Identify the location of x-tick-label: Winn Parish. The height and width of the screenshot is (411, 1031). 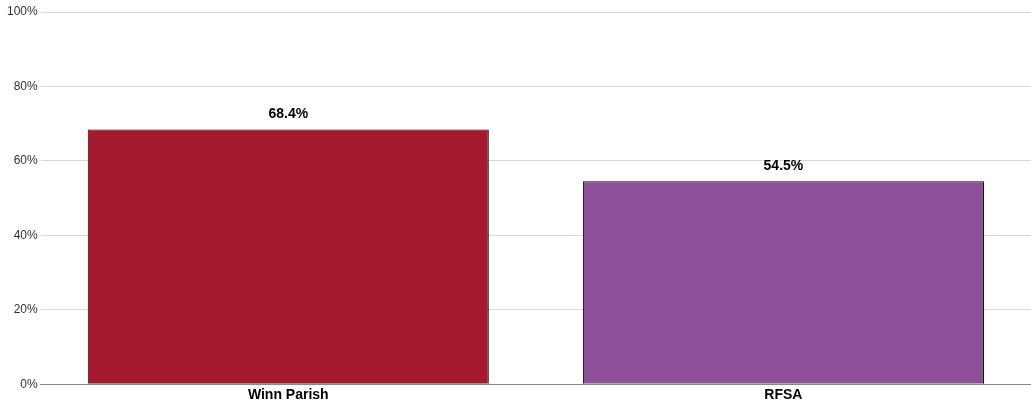
(288, 394).